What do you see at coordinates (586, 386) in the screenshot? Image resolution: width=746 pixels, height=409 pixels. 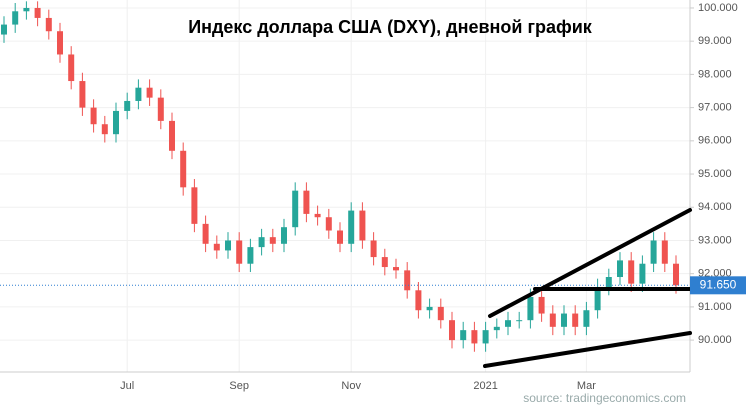 I see `x-tick-label: Mar` at bounding box center [586, 386].